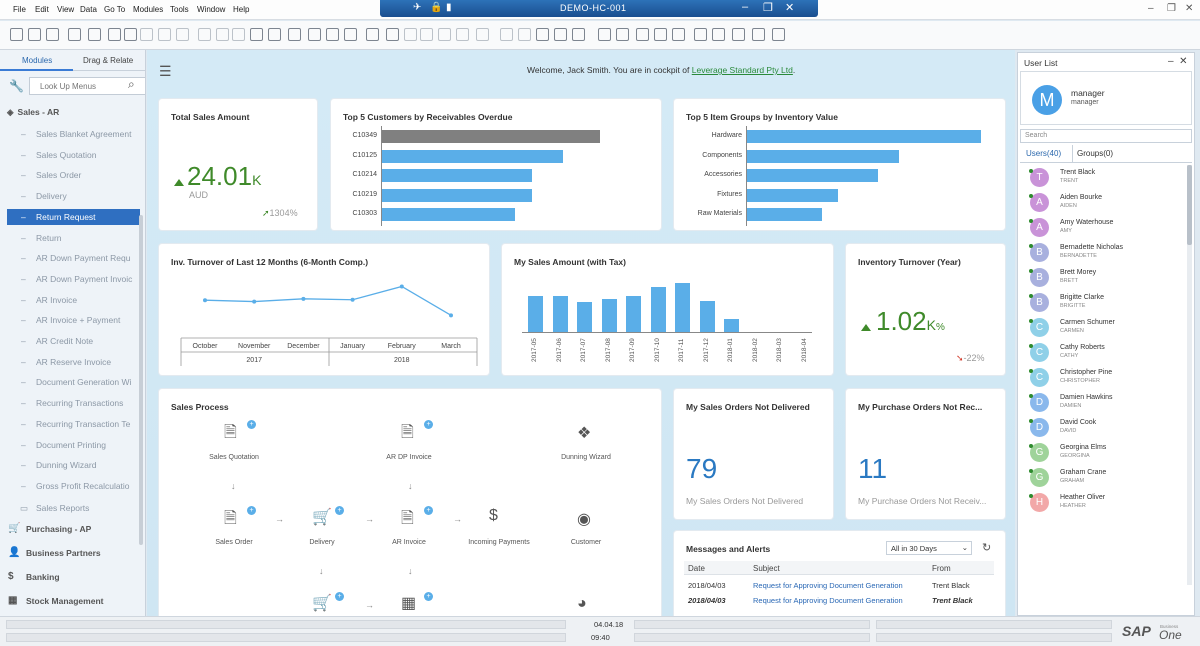 This screenshot has width=1200, height=646. What do you see at coordinates (70, 403) in the screenshot?
I see `module-item: – Recurring Transactions` at bounding box center [70, 403].